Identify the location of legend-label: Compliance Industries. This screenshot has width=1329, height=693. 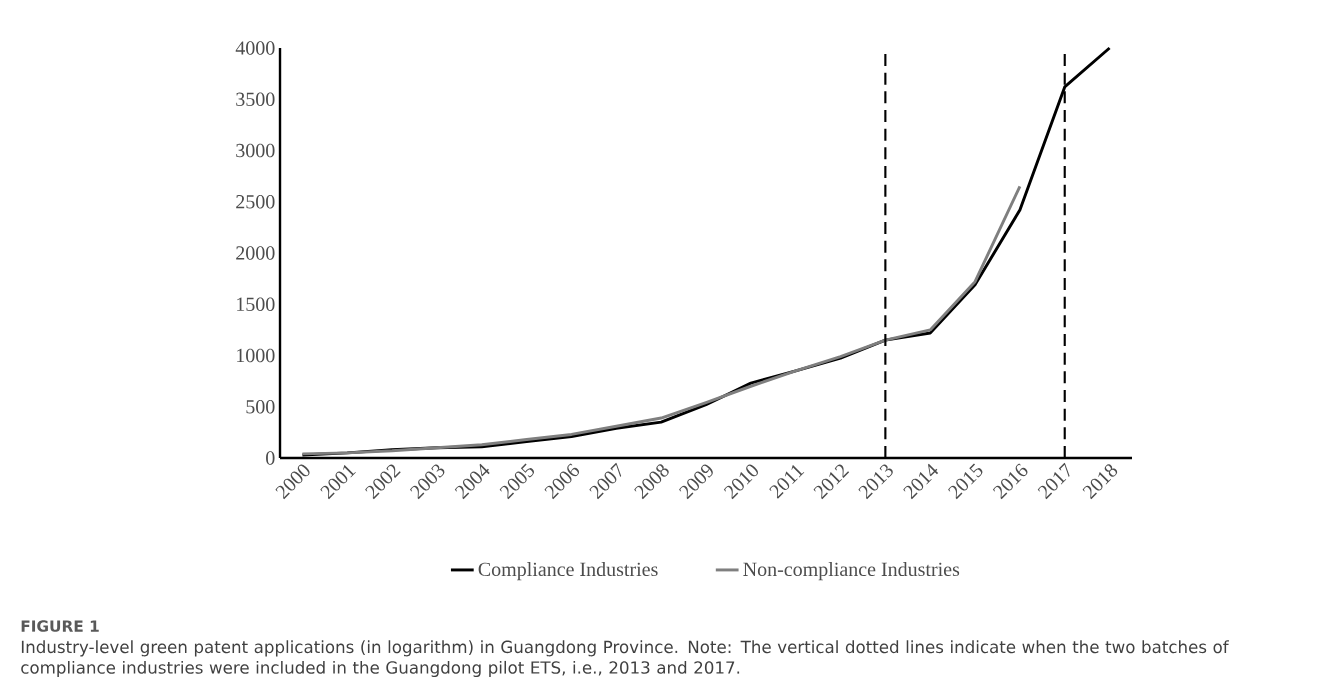
(568, 571).